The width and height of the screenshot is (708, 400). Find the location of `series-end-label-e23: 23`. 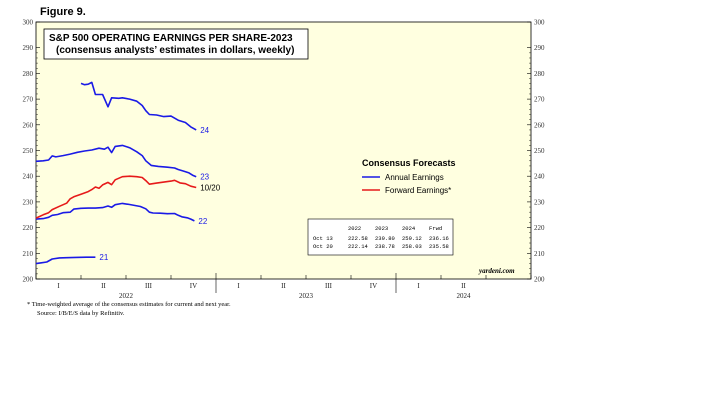

series-end-label-e23: 23 is located at coordinates (204, 177).